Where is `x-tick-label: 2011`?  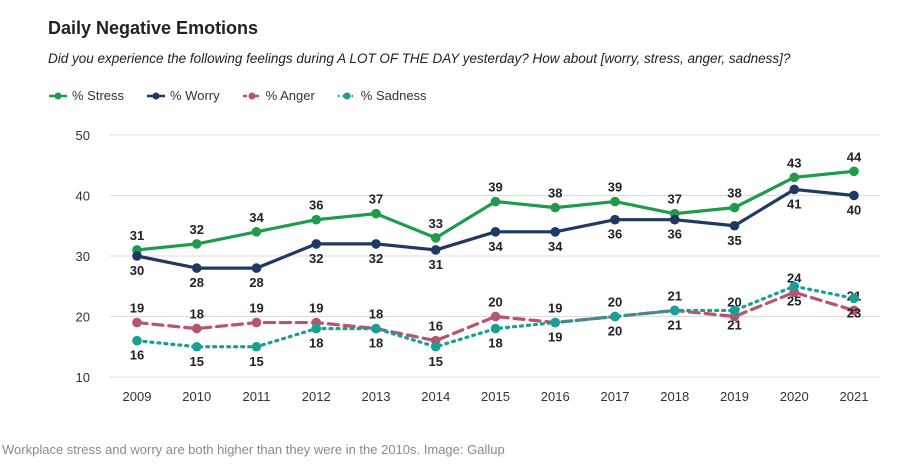 x-tick-label: 2011 is located at coordinates (257, 396).